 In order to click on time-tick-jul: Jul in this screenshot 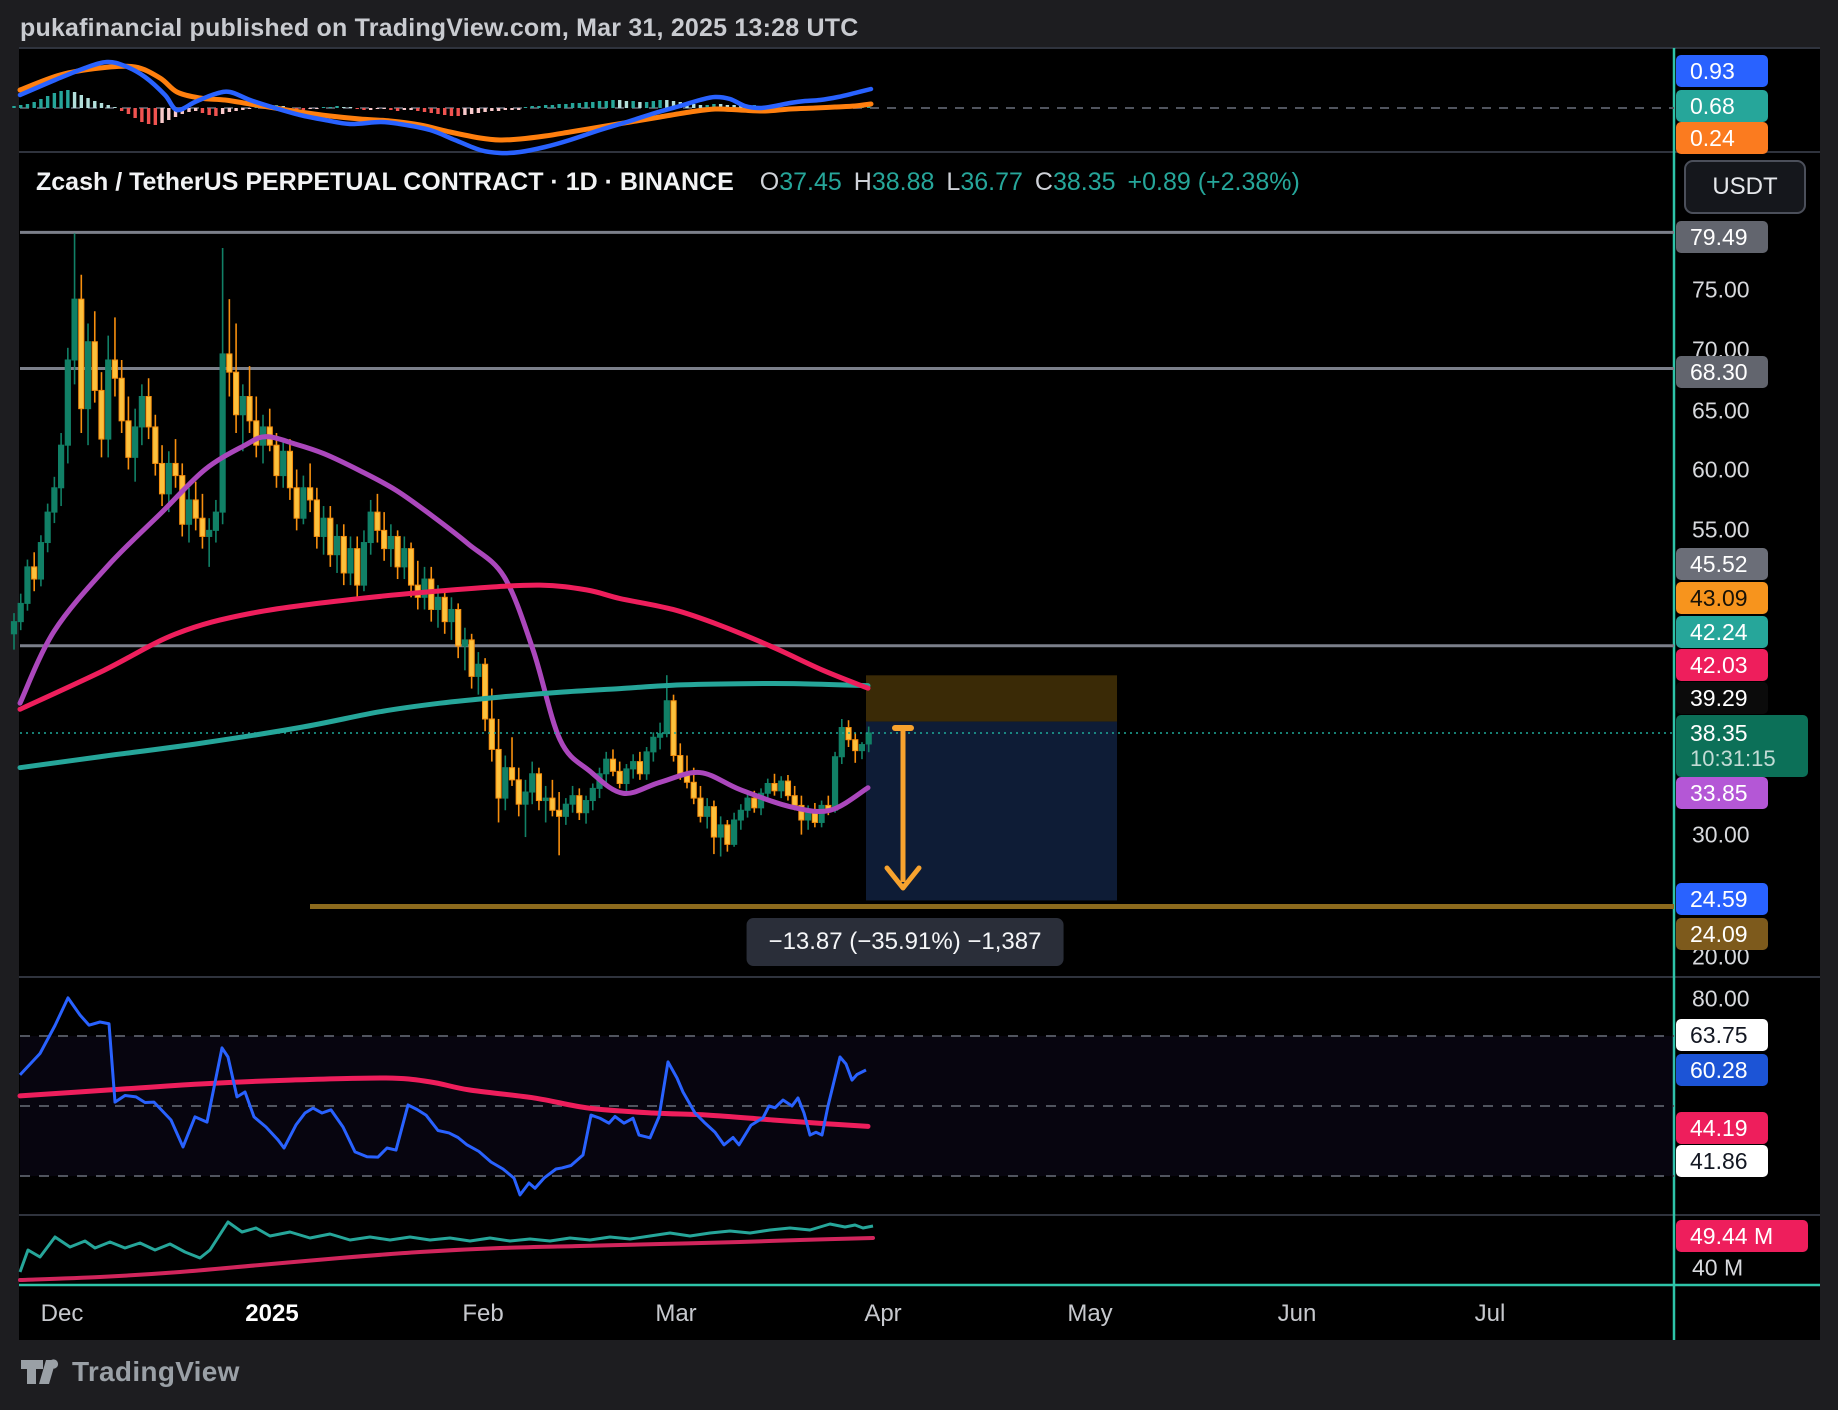, I will do `click(1490, 1313)`.